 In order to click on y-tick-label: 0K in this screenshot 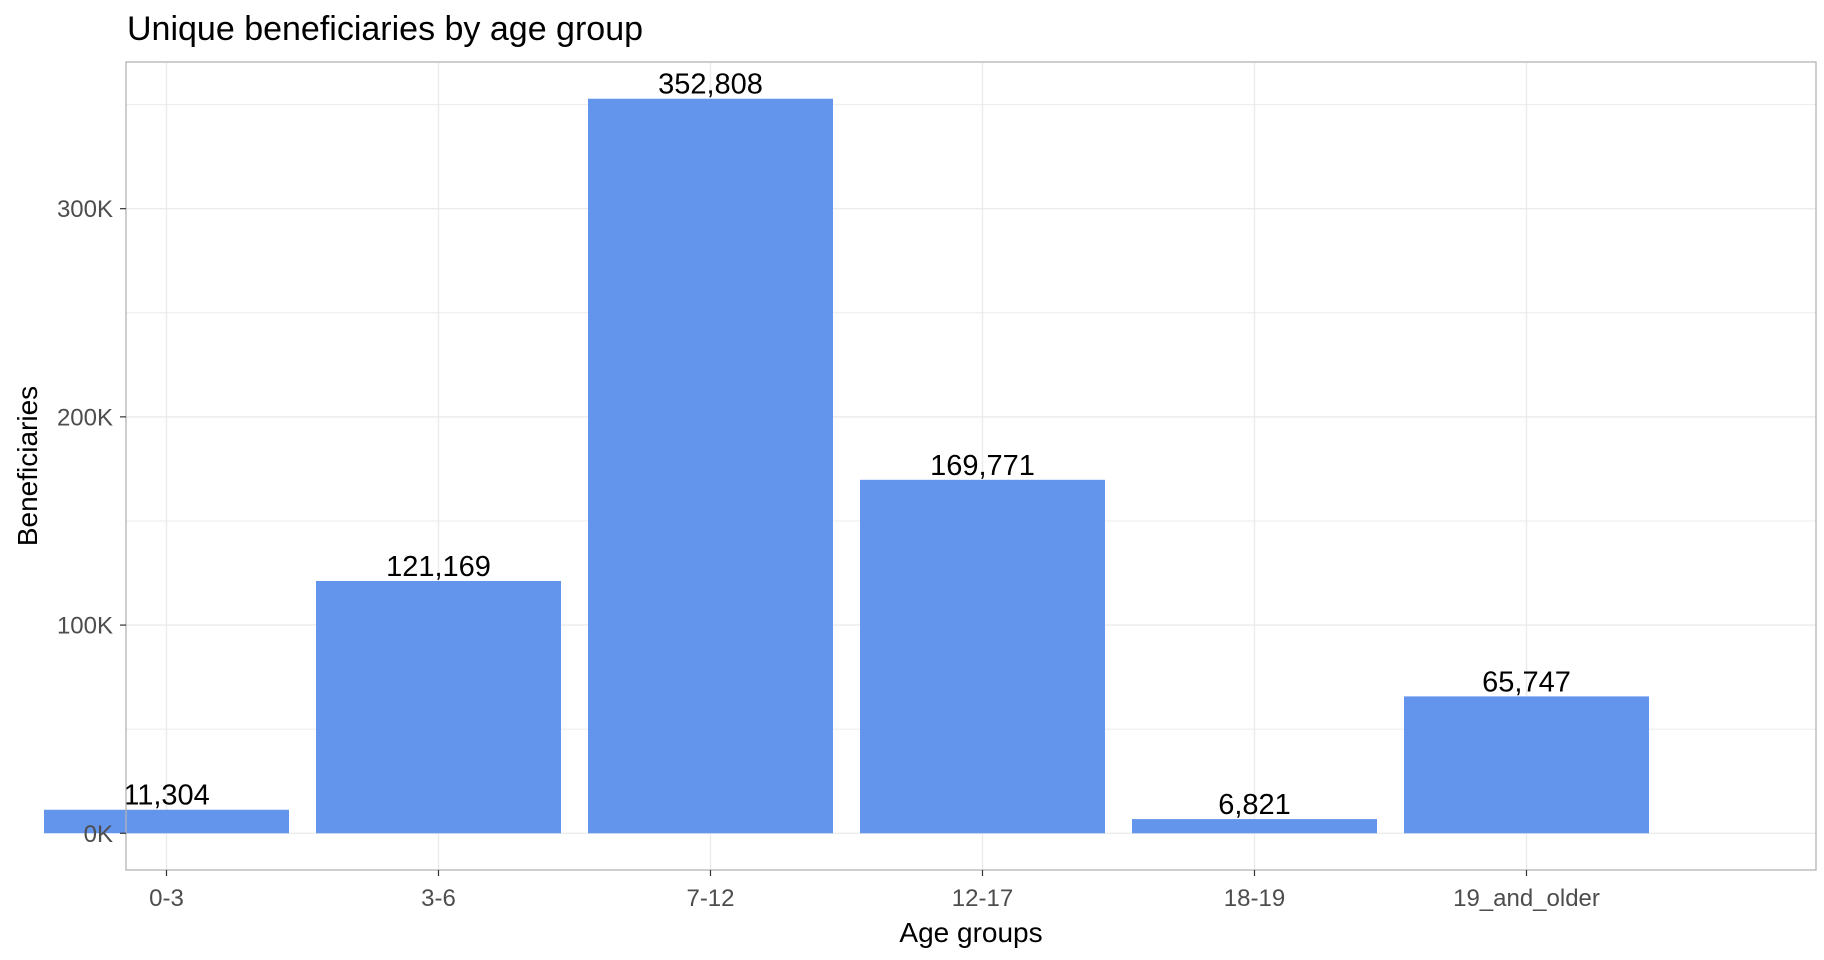, I will do `click(98, 834)`.